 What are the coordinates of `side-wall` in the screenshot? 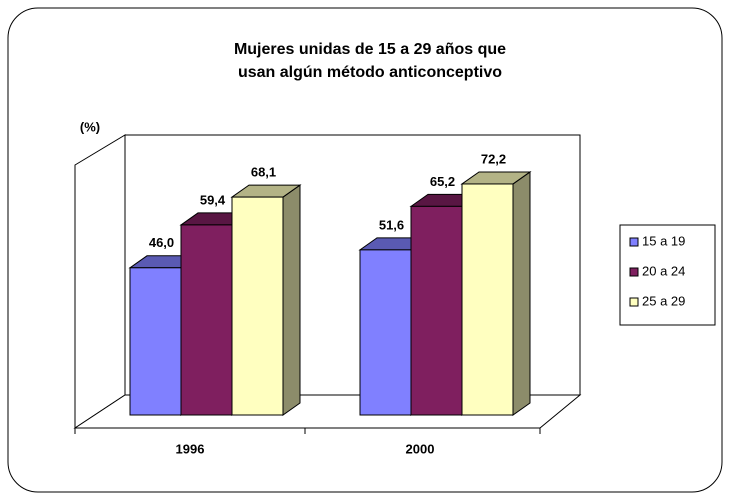 It's located at (100, 281).